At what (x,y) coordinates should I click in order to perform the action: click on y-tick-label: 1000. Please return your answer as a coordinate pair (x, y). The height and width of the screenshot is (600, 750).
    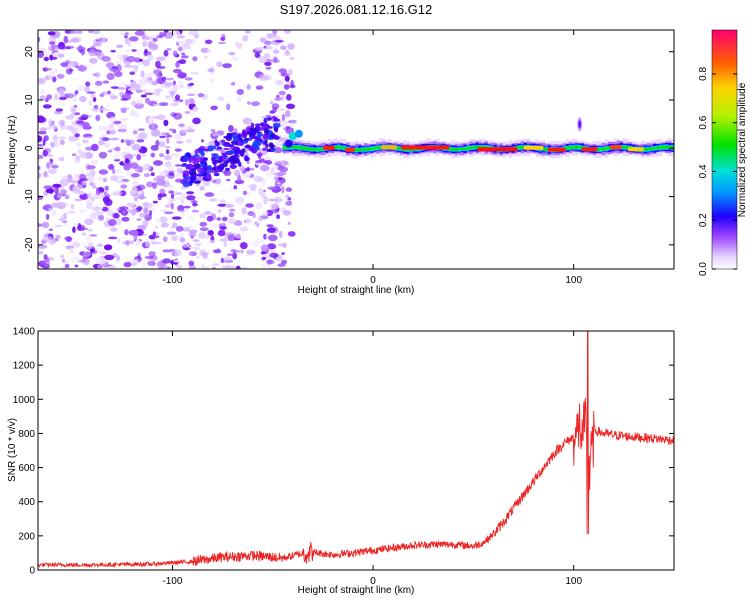
    Looking at the image, I should click on (24, 400).